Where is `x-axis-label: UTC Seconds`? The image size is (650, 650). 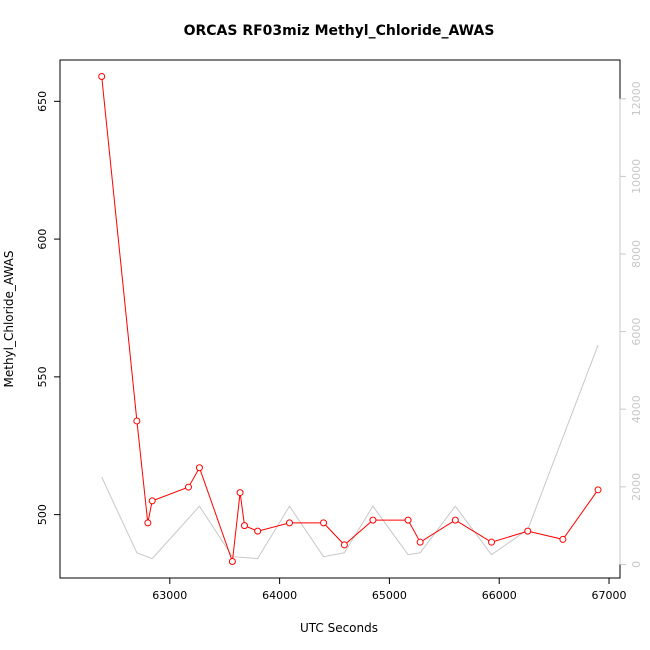
x-axis-label: UTC Seconds is located at coordinates (339, 628).